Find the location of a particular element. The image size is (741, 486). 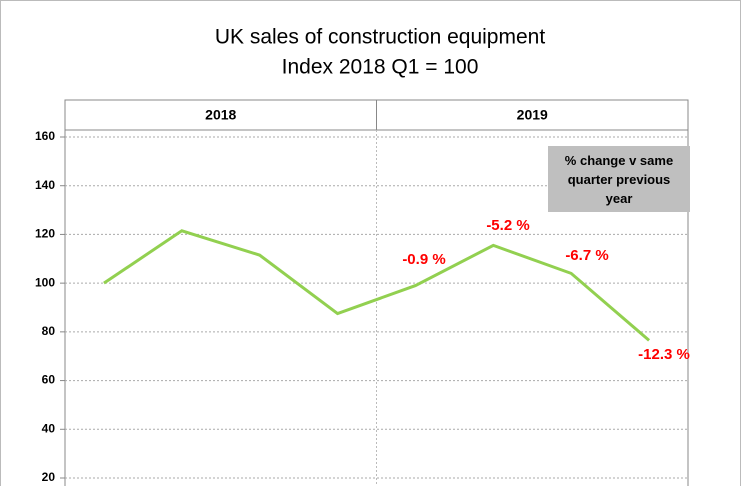

y-tick-label: 120 is located at coordinates (45, 234).